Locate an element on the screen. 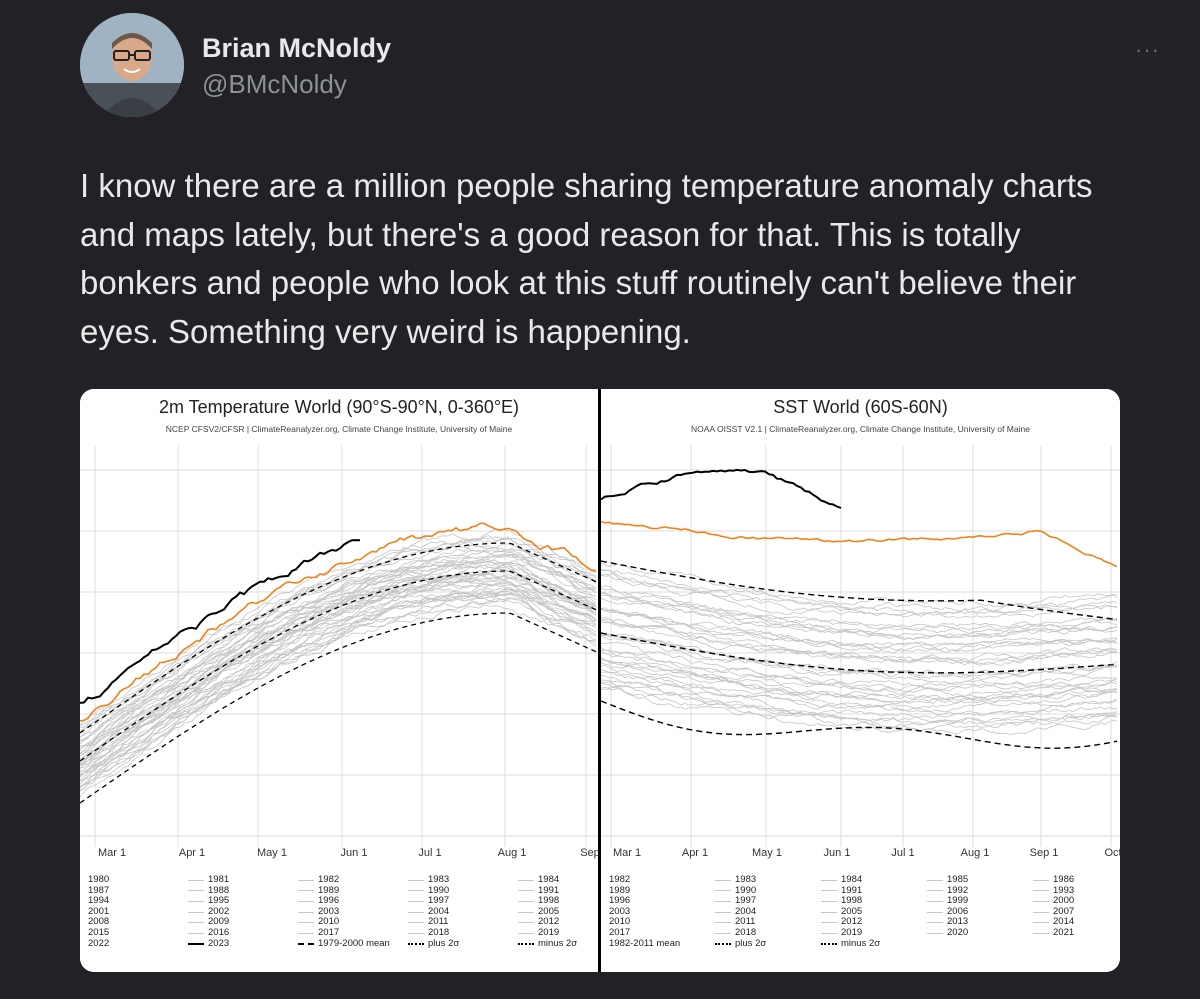  legend-entry: 2013 is located at coordinates (980, 922).